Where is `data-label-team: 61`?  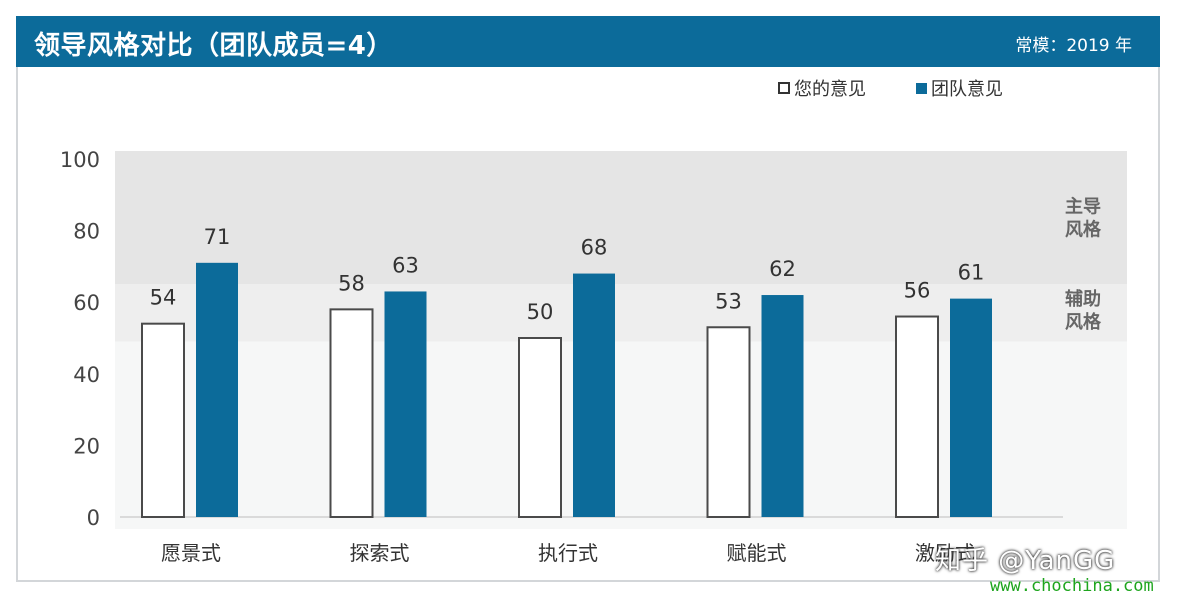 data-label-team: 61 is located at coordinates (971, 273).